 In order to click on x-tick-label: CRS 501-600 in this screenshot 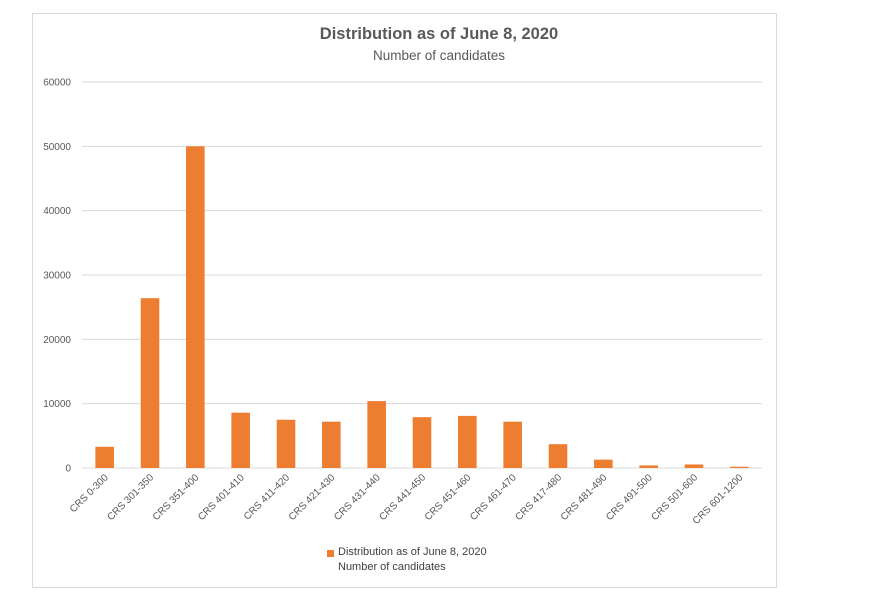, I will do `click(674, 497)`.